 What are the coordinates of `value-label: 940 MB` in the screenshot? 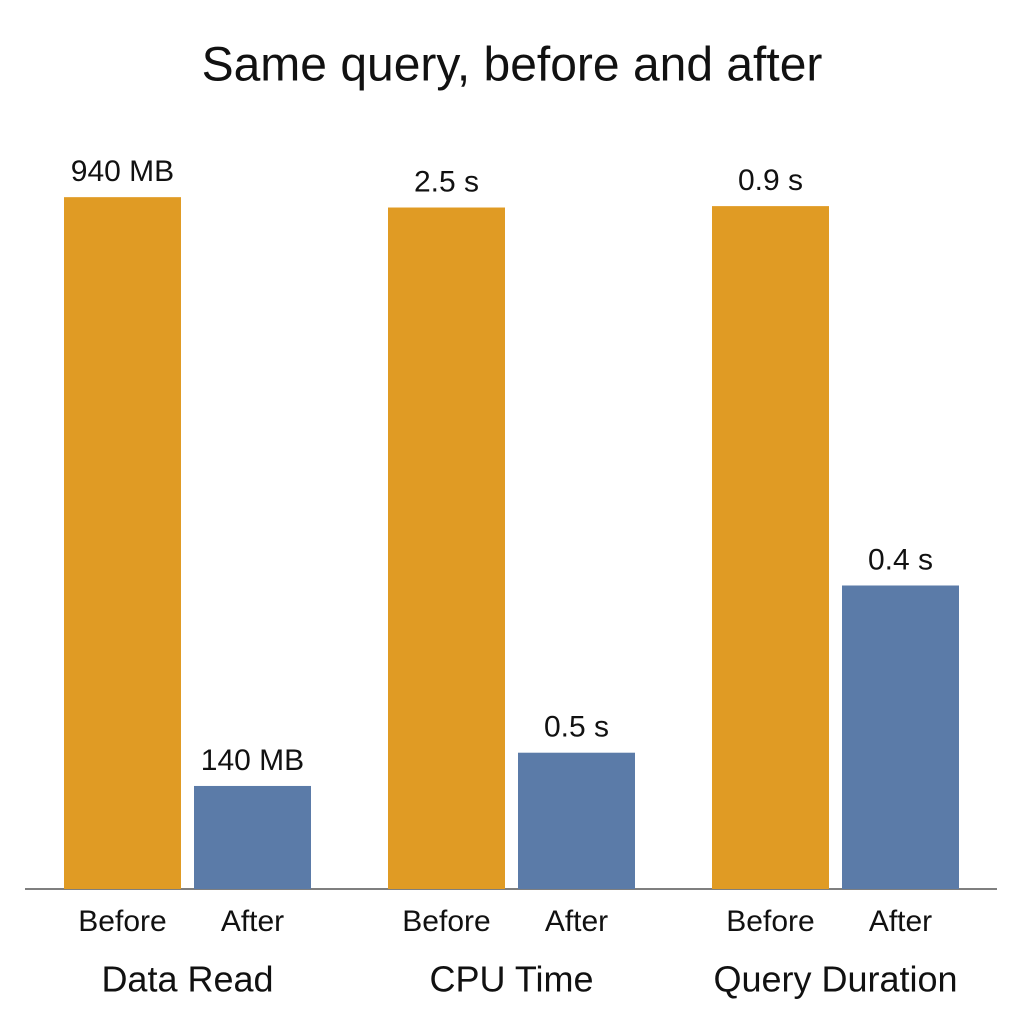 It's located at (122, 171).